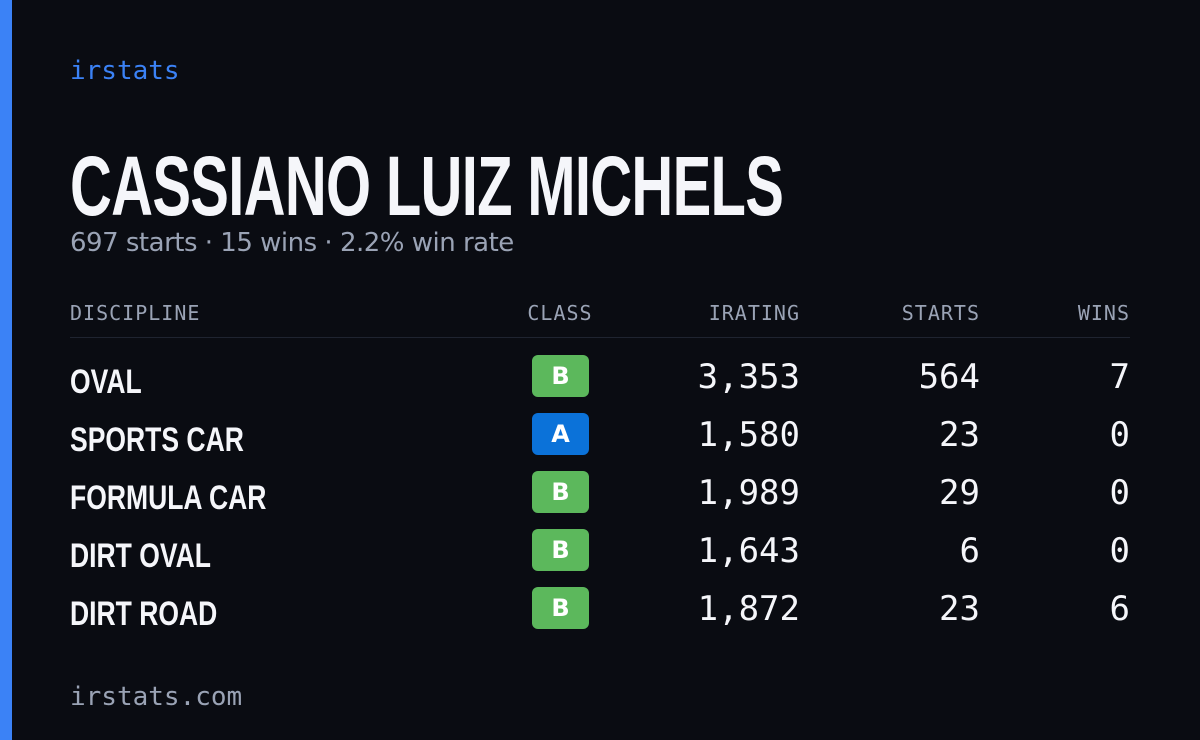 The width and height of the screenshot is (1200, 740). I want to click on stat-value: 564, so click(949, 377).